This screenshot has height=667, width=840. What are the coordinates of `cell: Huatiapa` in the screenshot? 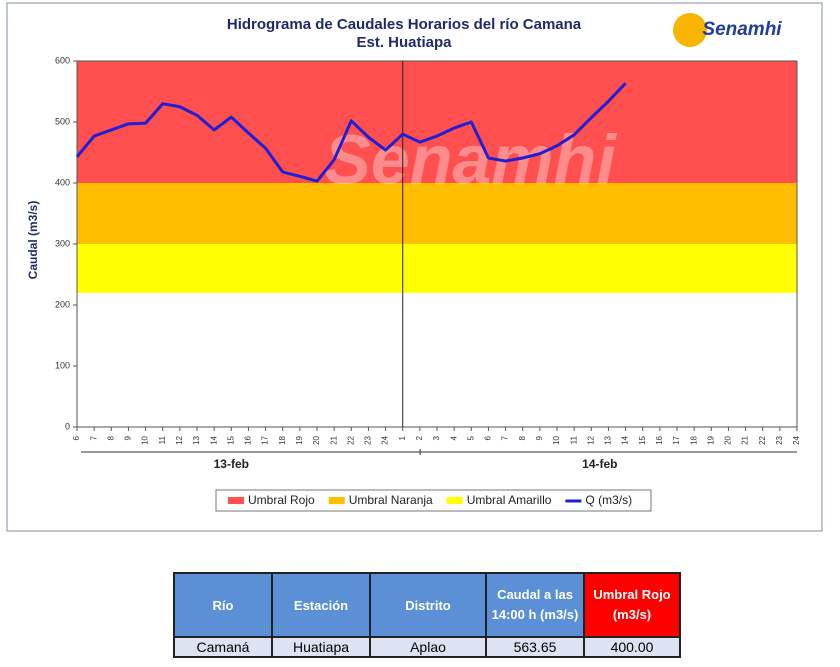 It's located at (321, 647).